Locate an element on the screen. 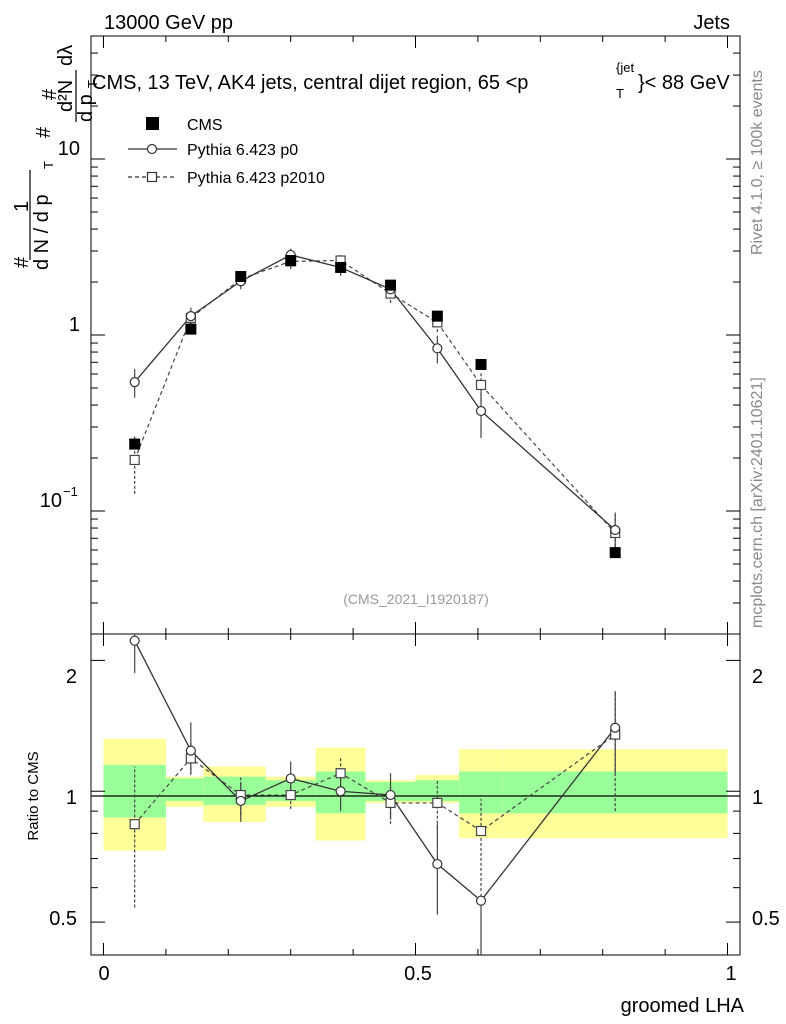  ylabel-frac2-num: d²N is located at coordinates (66, 96).